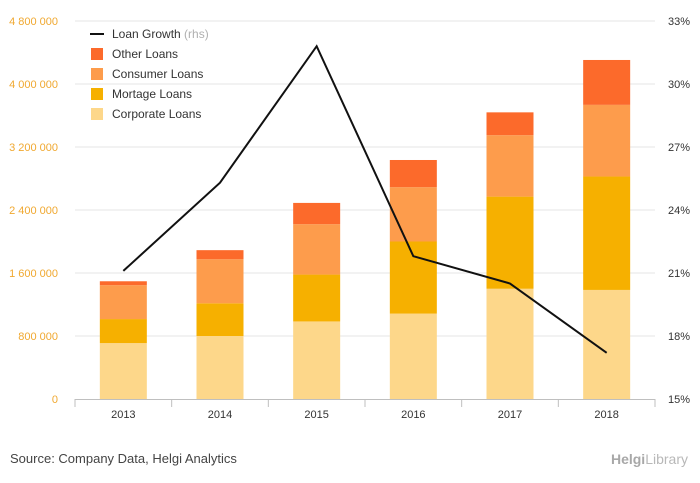 The image size is (700, 483). Describe the element at coordinates (413, 415) in the screenshot. I see `x-tick-label: 2016` at that location.